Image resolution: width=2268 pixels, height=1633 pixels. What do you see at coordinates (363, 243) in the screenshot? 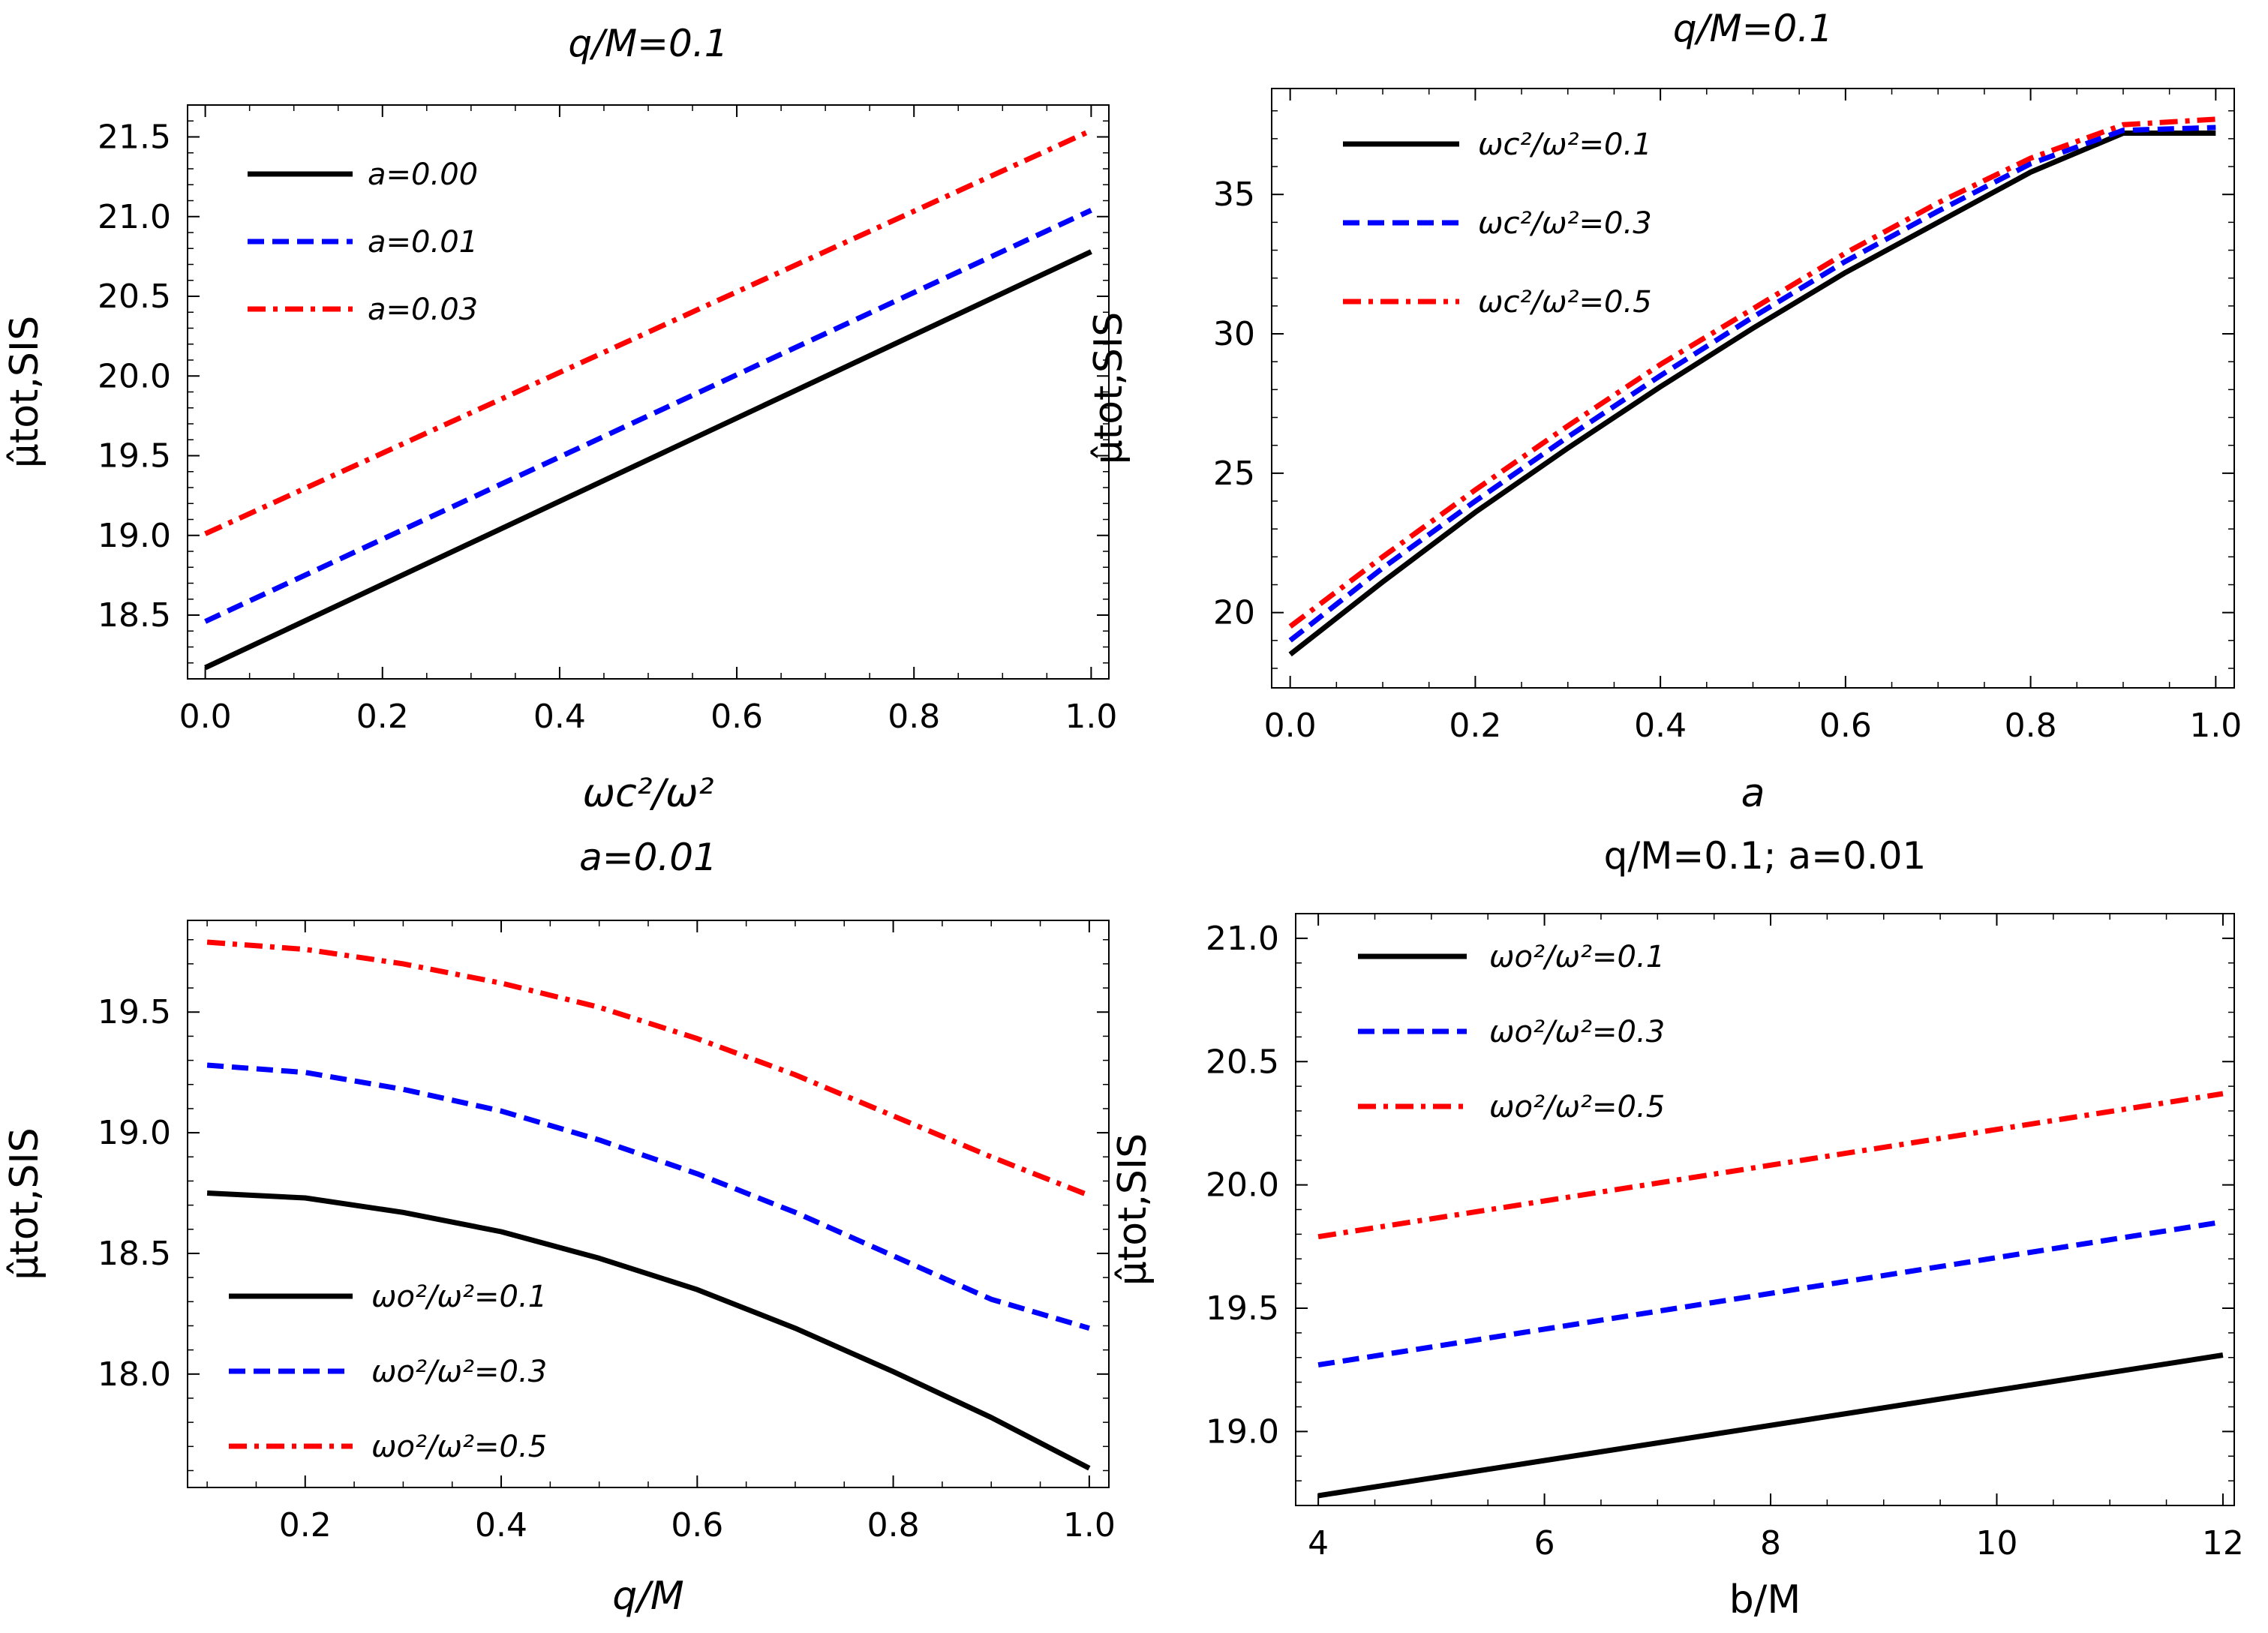
I see `legend: a=0.00 a=0.01 a=0.03` at bounding box center [363, 243].